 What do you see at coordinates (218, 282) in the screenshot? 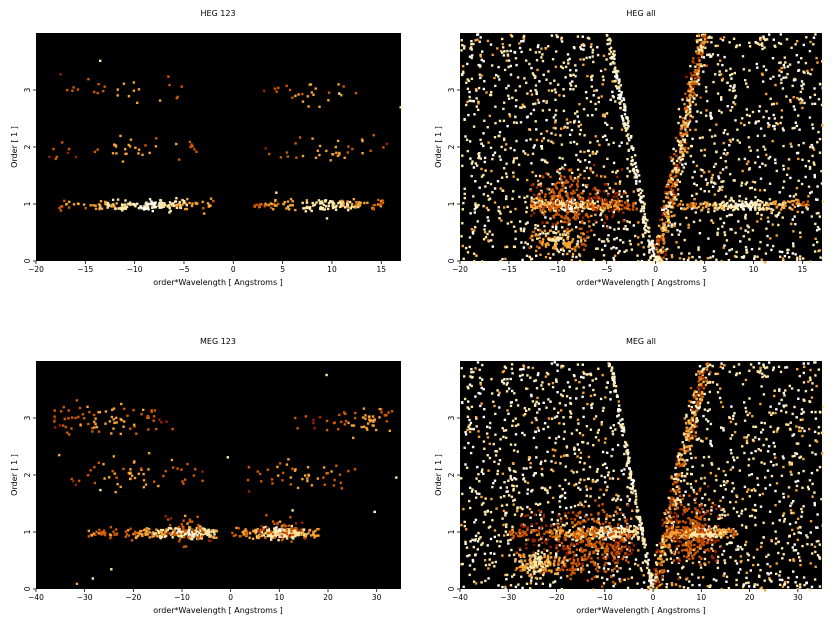
I see `x-axis-label: order*Wavelength [ Angstroms ]` at bounding box center [218, 282].